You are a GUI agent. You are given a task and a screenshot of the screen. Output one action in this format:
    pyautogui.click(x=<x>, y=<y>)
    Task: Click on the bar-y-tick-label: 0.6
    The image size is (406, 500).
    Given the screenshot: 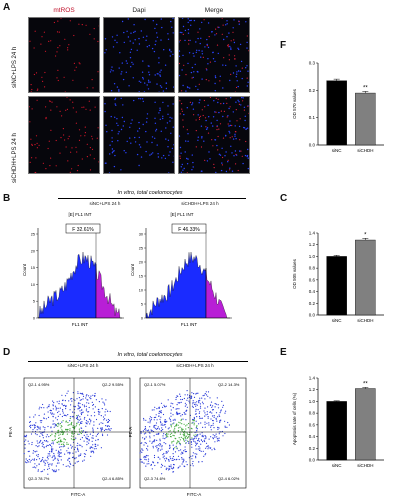 What is the action you would take?
    pyautogui.click(x=312, y=279)
    